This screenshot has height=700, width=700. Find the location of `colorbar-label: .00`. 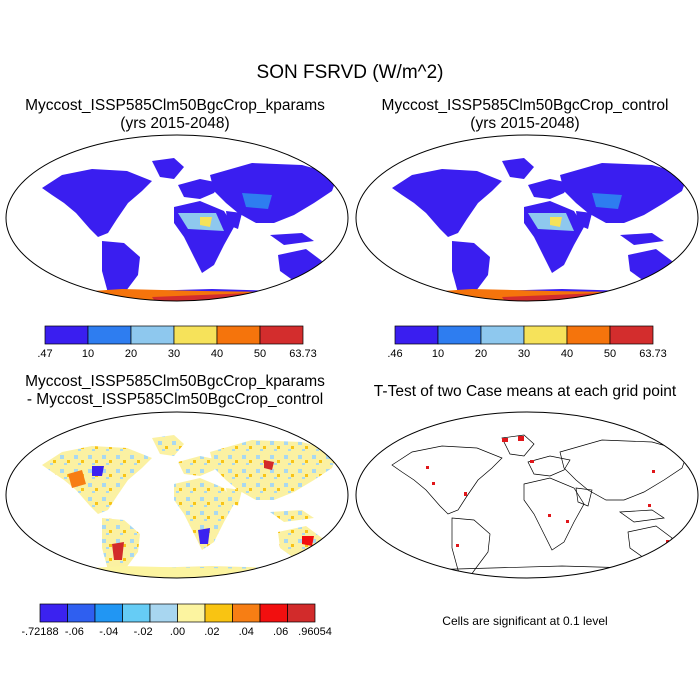

colorbar-label: .00 is located at coordinates (177, 632).